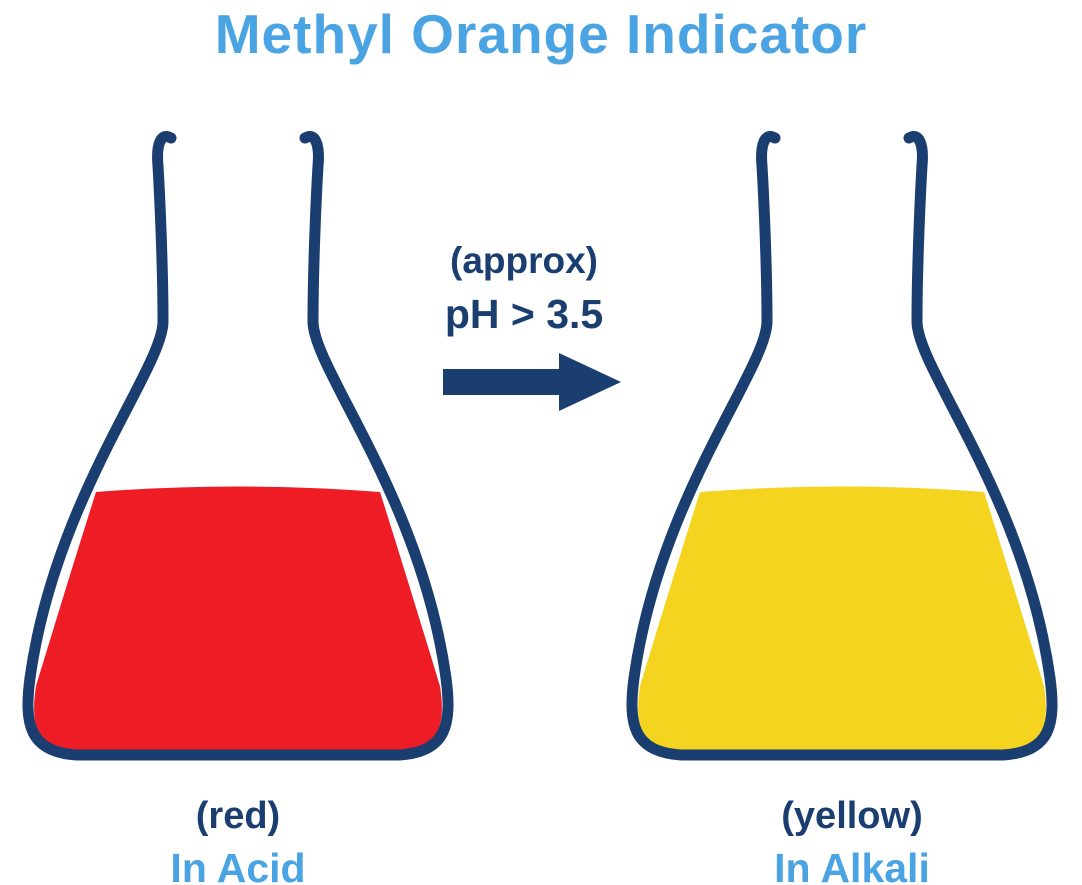 This screenshot has height=885, width=1082. Describe the element at coordinates (524, 260) in the screenshot. I see `approx-label: (approx)` at that location.